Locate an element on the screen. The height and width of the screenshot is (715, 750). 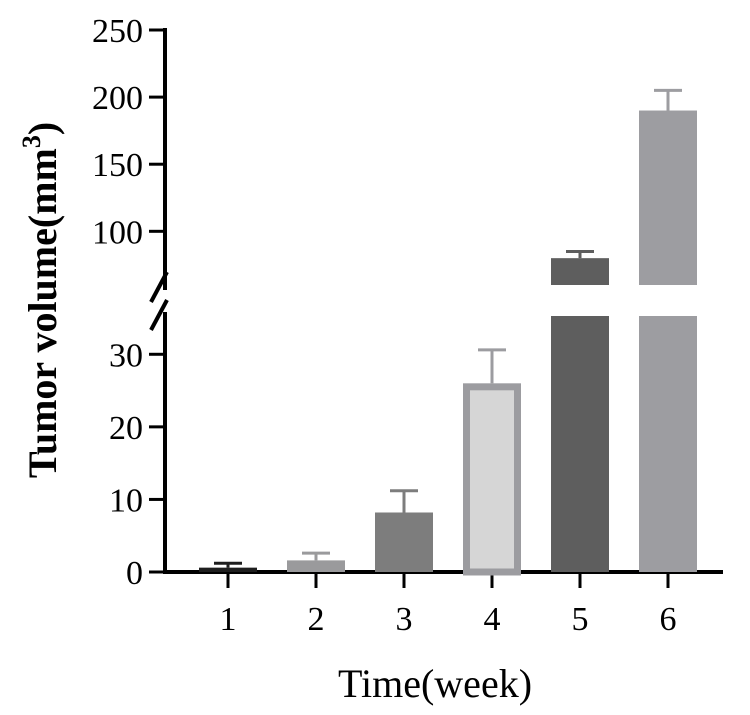
x-tick-label: 4 is located at coordinates (492, 619).